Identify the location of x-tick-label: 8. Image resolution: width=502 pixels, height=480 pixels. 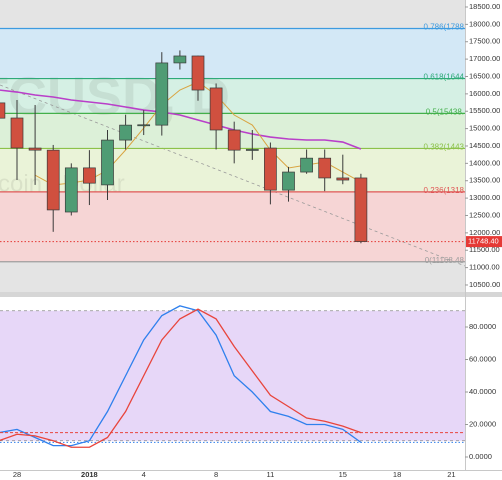
(216, 474).